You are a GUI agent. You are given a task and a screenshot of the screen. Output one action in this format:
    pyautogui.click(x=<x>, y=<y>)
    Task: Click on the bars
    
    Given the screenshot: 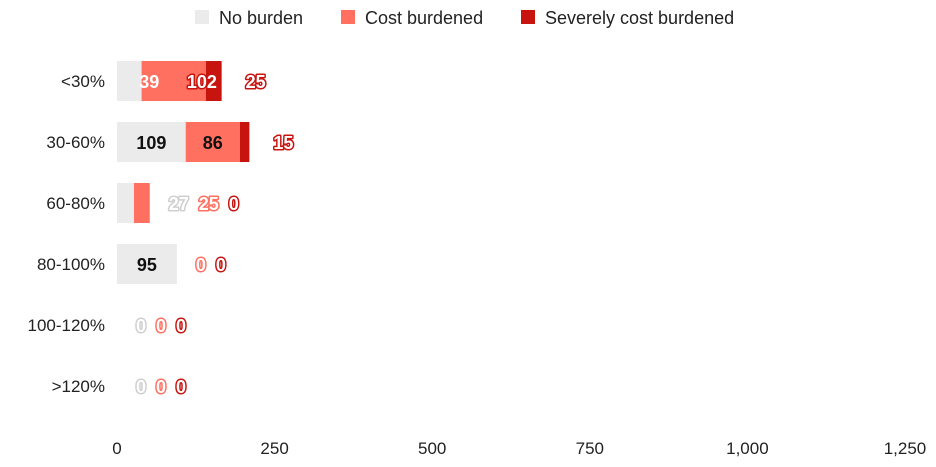 What is the action you would take?
    pyautogui.click(x=183, y=172)
    